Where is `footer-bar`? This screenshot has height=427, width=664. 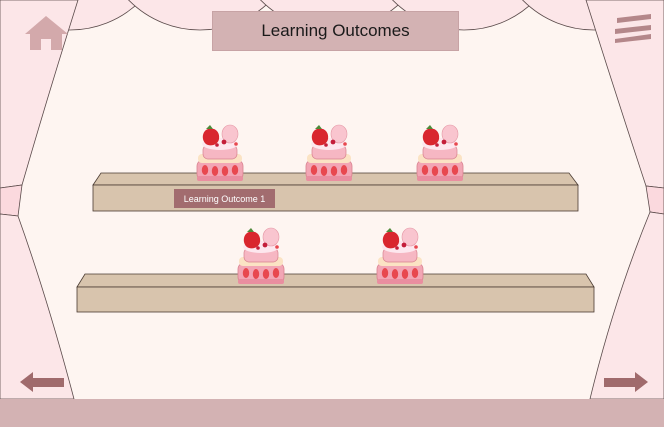
footer-bar is located at coordinates (332, 413).